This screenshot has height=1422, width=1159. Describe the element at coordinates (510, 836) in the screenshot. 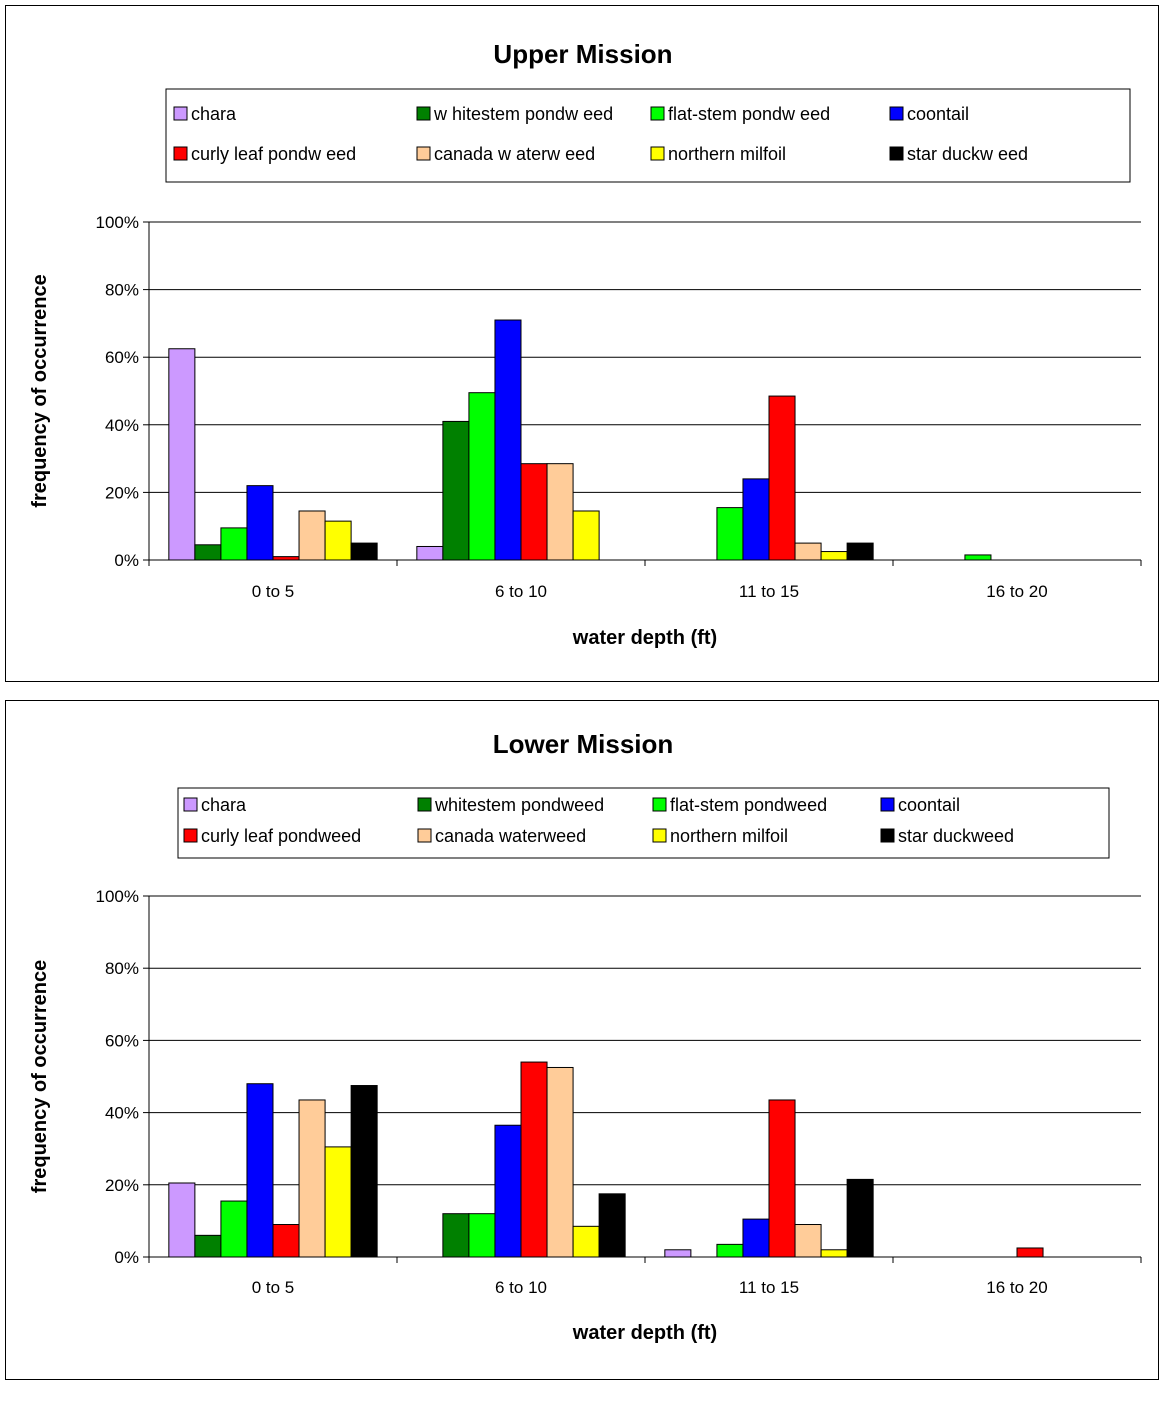

I see `lower-legend-label: canada waterweed` at that location.